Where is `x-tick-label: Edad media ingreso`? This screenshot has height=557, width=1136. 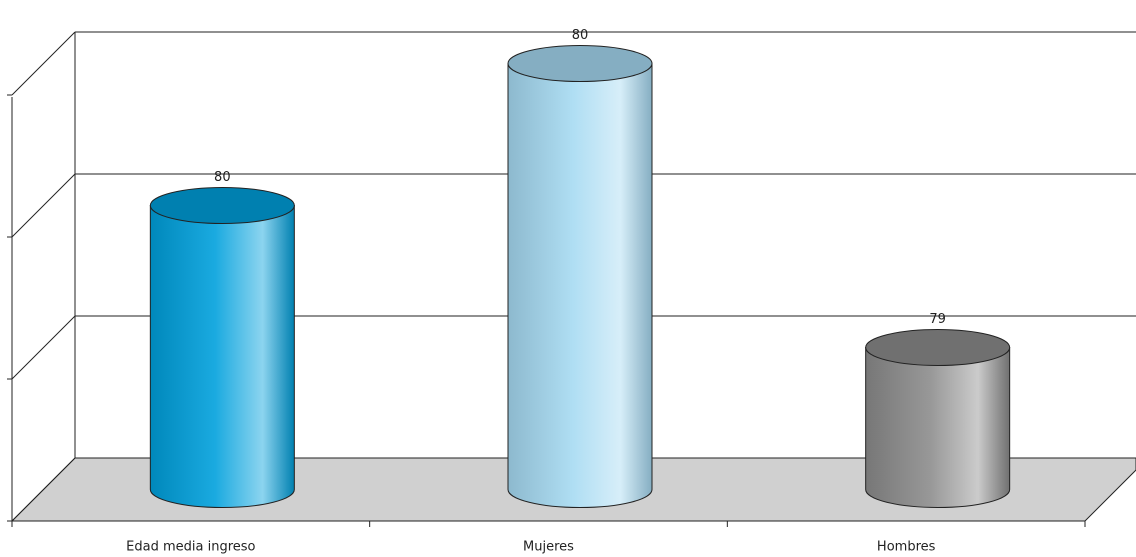 x-tick-label: Edad media ingreso is located at coordinates (190, 547).